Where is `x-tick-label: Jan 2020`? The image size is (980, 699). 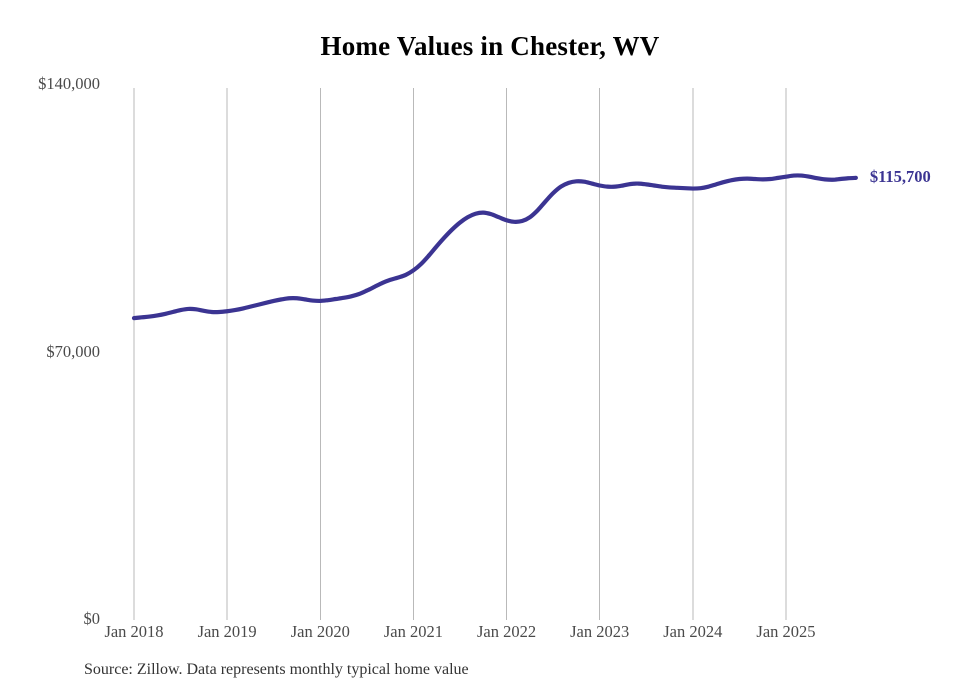 x-tick-label: Jan 2020 is located at coordinates (320, 631).